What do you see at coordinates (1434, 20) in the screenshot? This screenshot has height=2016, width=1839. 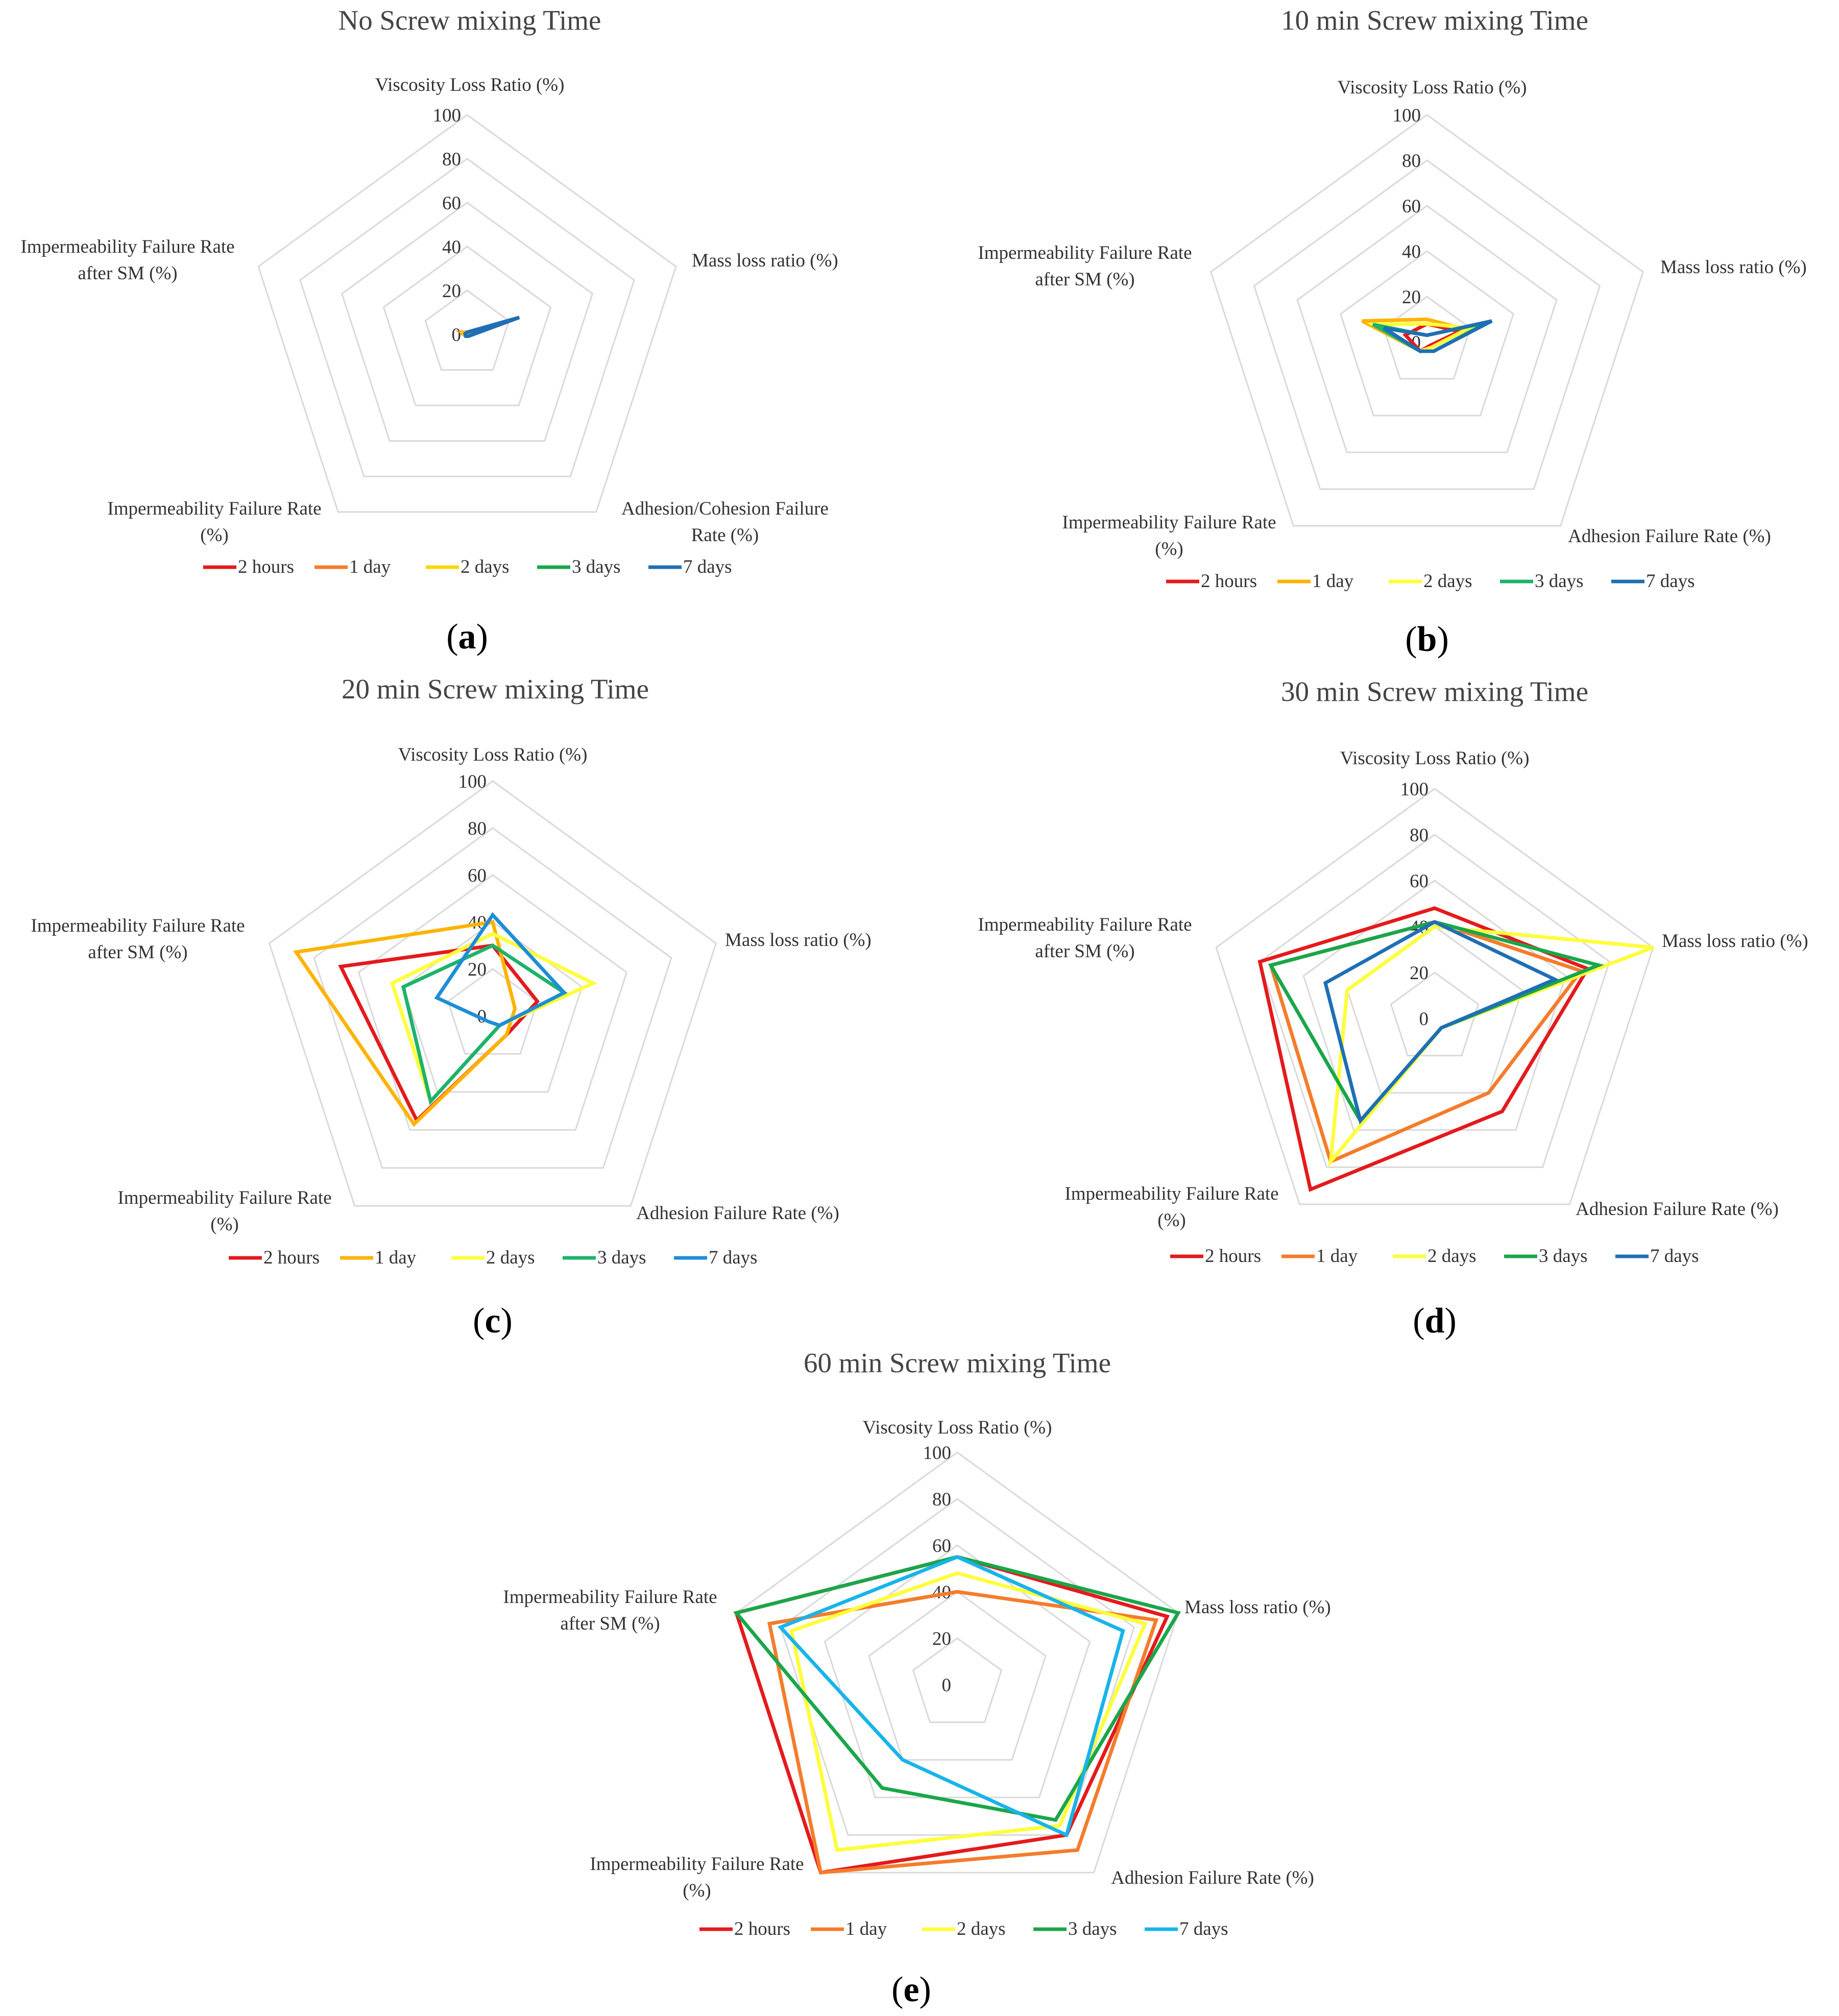 I see `chart-title: 10 min Screw mixing Time` at bounding box center [1434, 20].